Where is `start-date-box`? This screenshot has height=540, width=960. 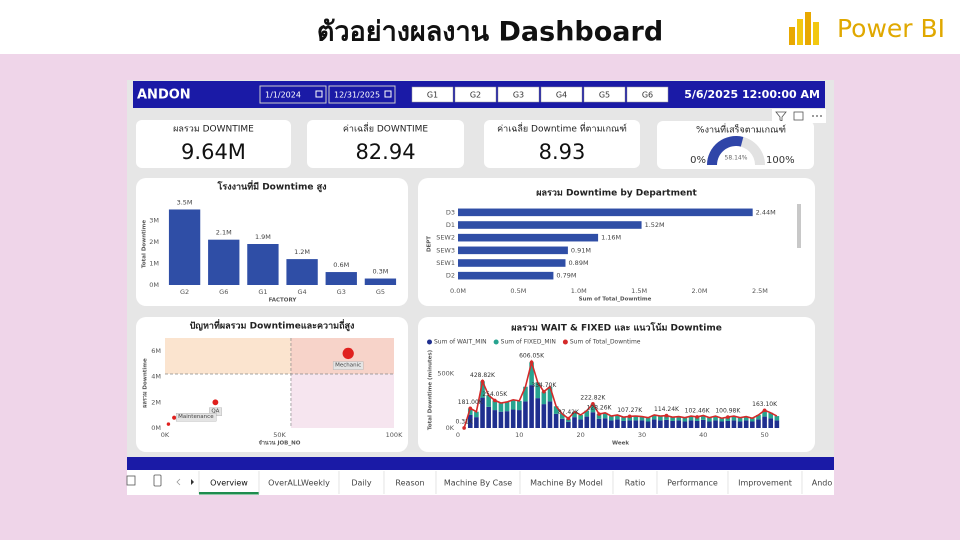 start-date-box is located at coordinates (293, 94).